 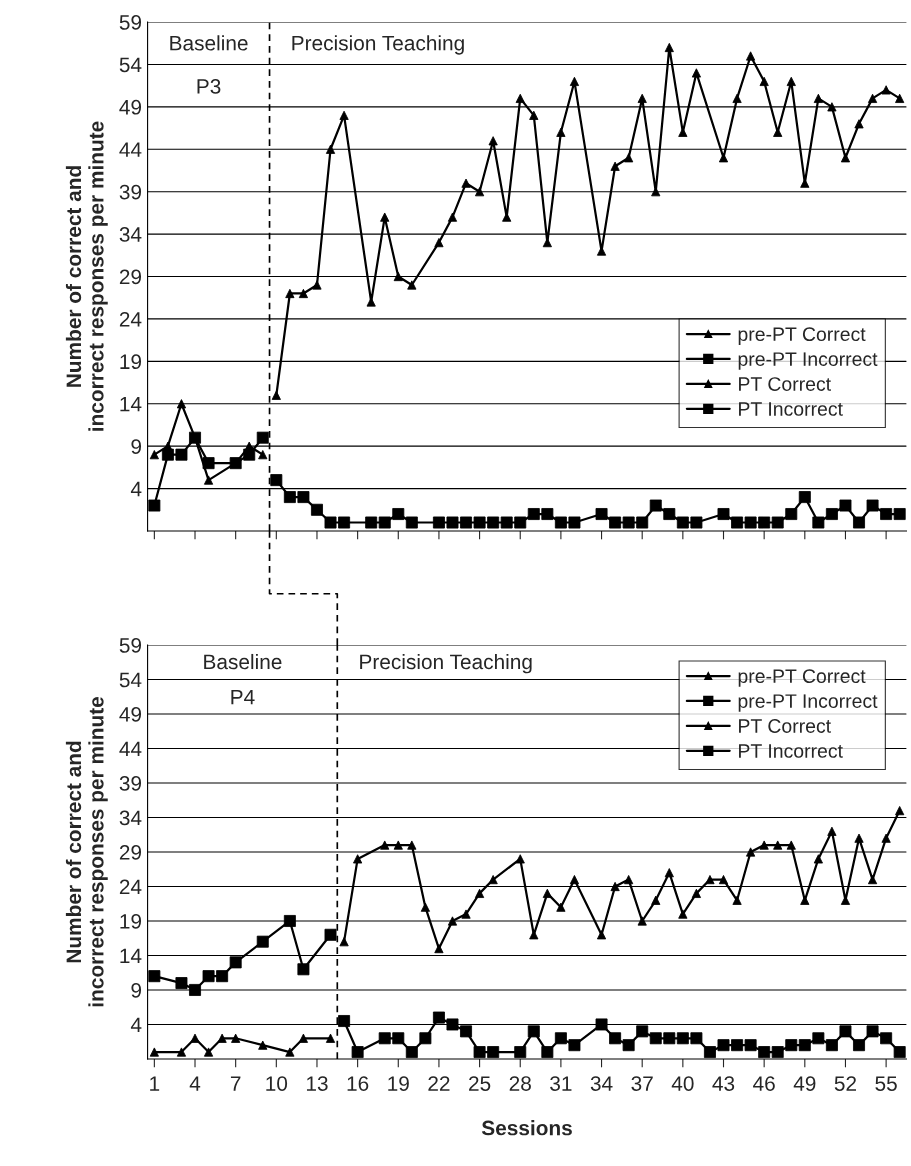 I want to click on x-tick-label: 37, so click(x=642, y=1083).